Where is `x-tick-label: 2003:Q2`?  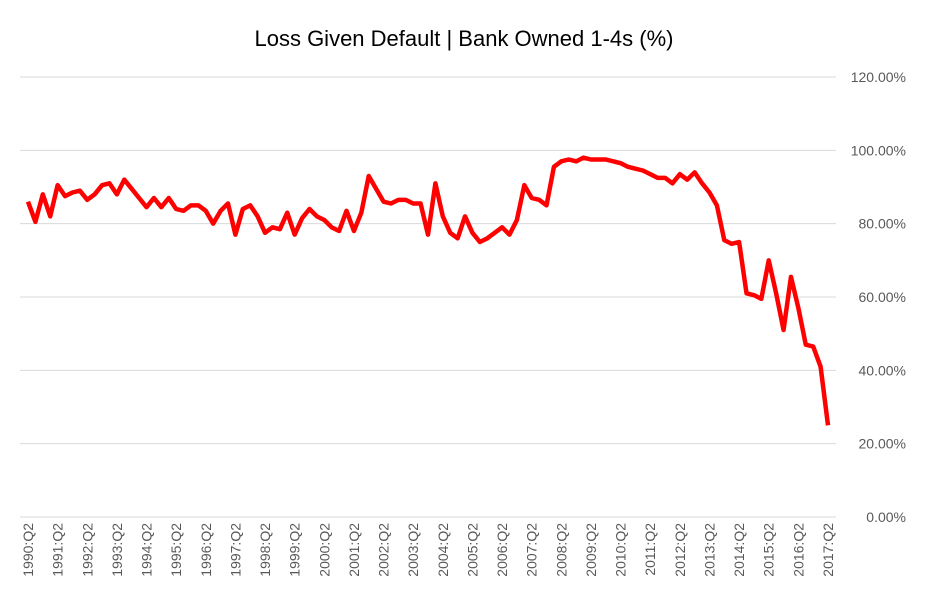 x-tick-label: 2003:Q2 is located at coordinates (413, 550).